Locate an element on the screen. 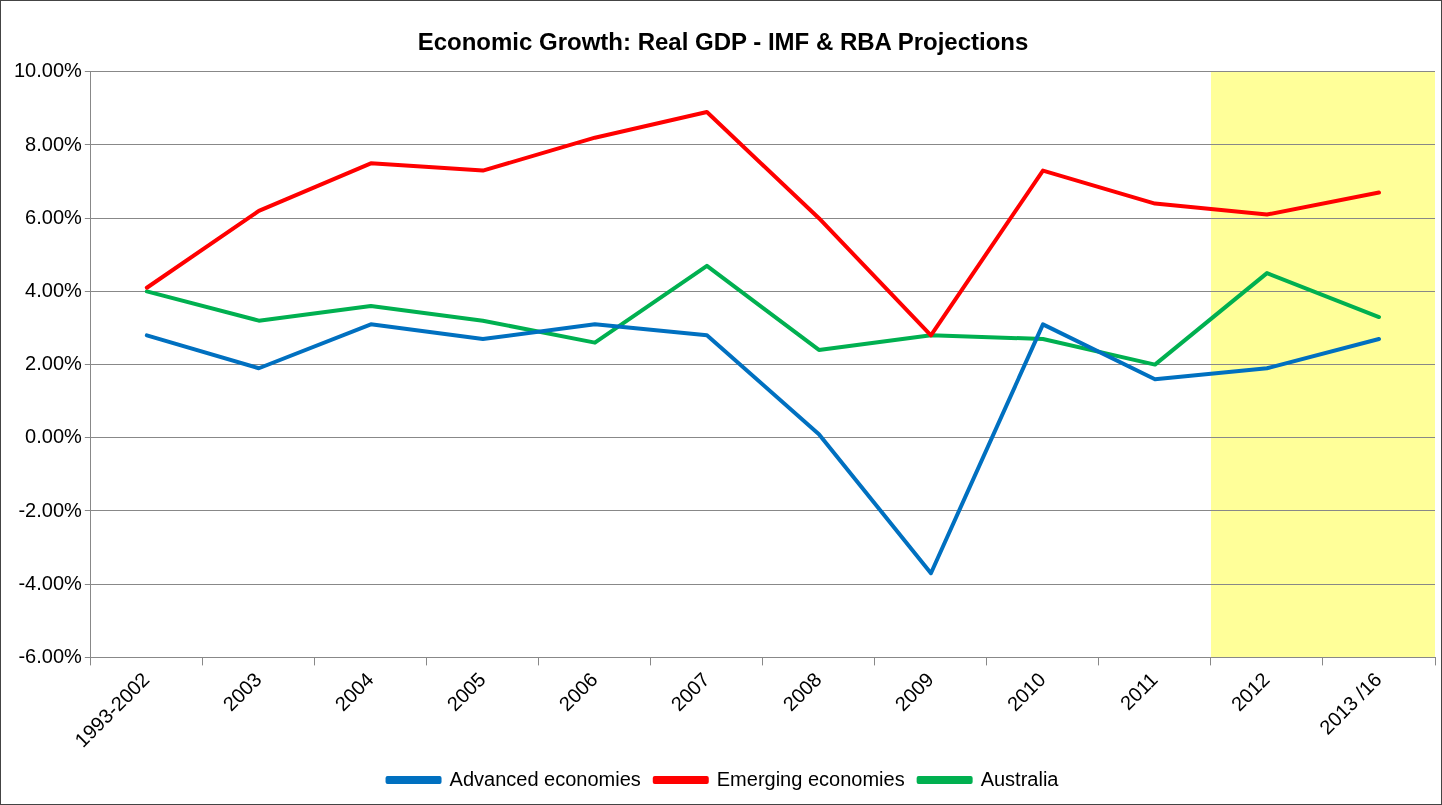 The height and width of the screenshot is (805, 1442). y-tick-label: 10.00% is located at coordinates (48, 70).